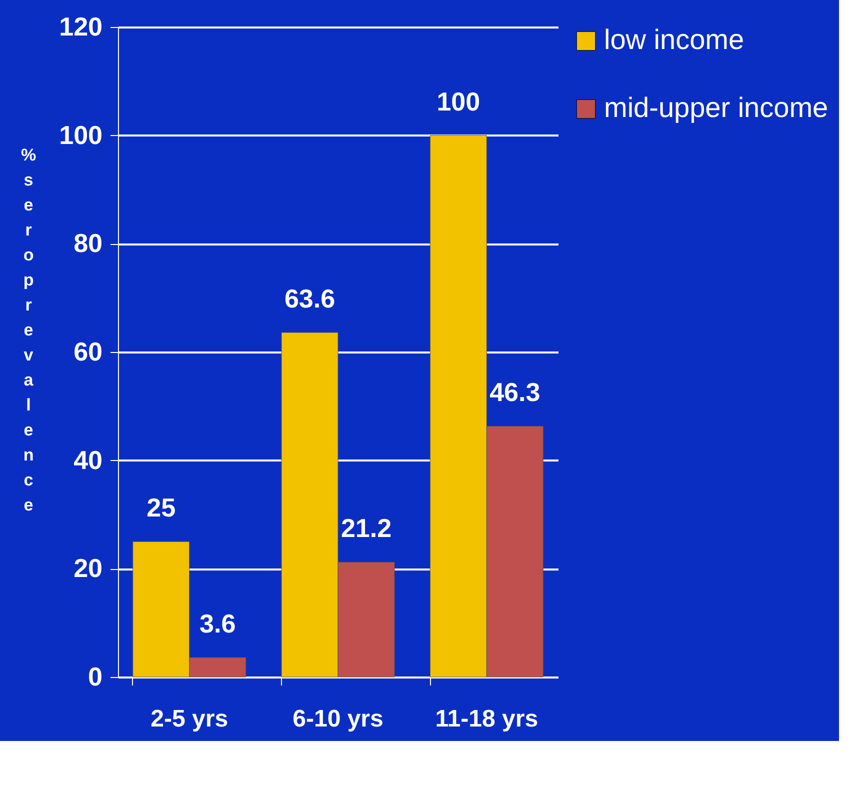 The height and width of the screenshot is (804, 859). I want to click on data-label: 25, so click(161, 507).